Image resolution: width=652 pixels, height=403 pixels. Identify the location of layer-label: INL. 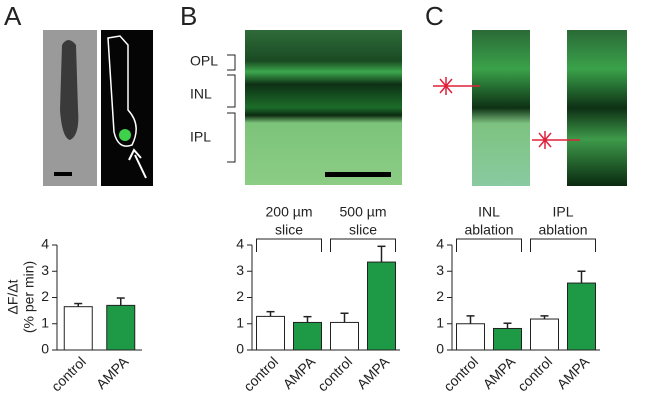
(201, 94).